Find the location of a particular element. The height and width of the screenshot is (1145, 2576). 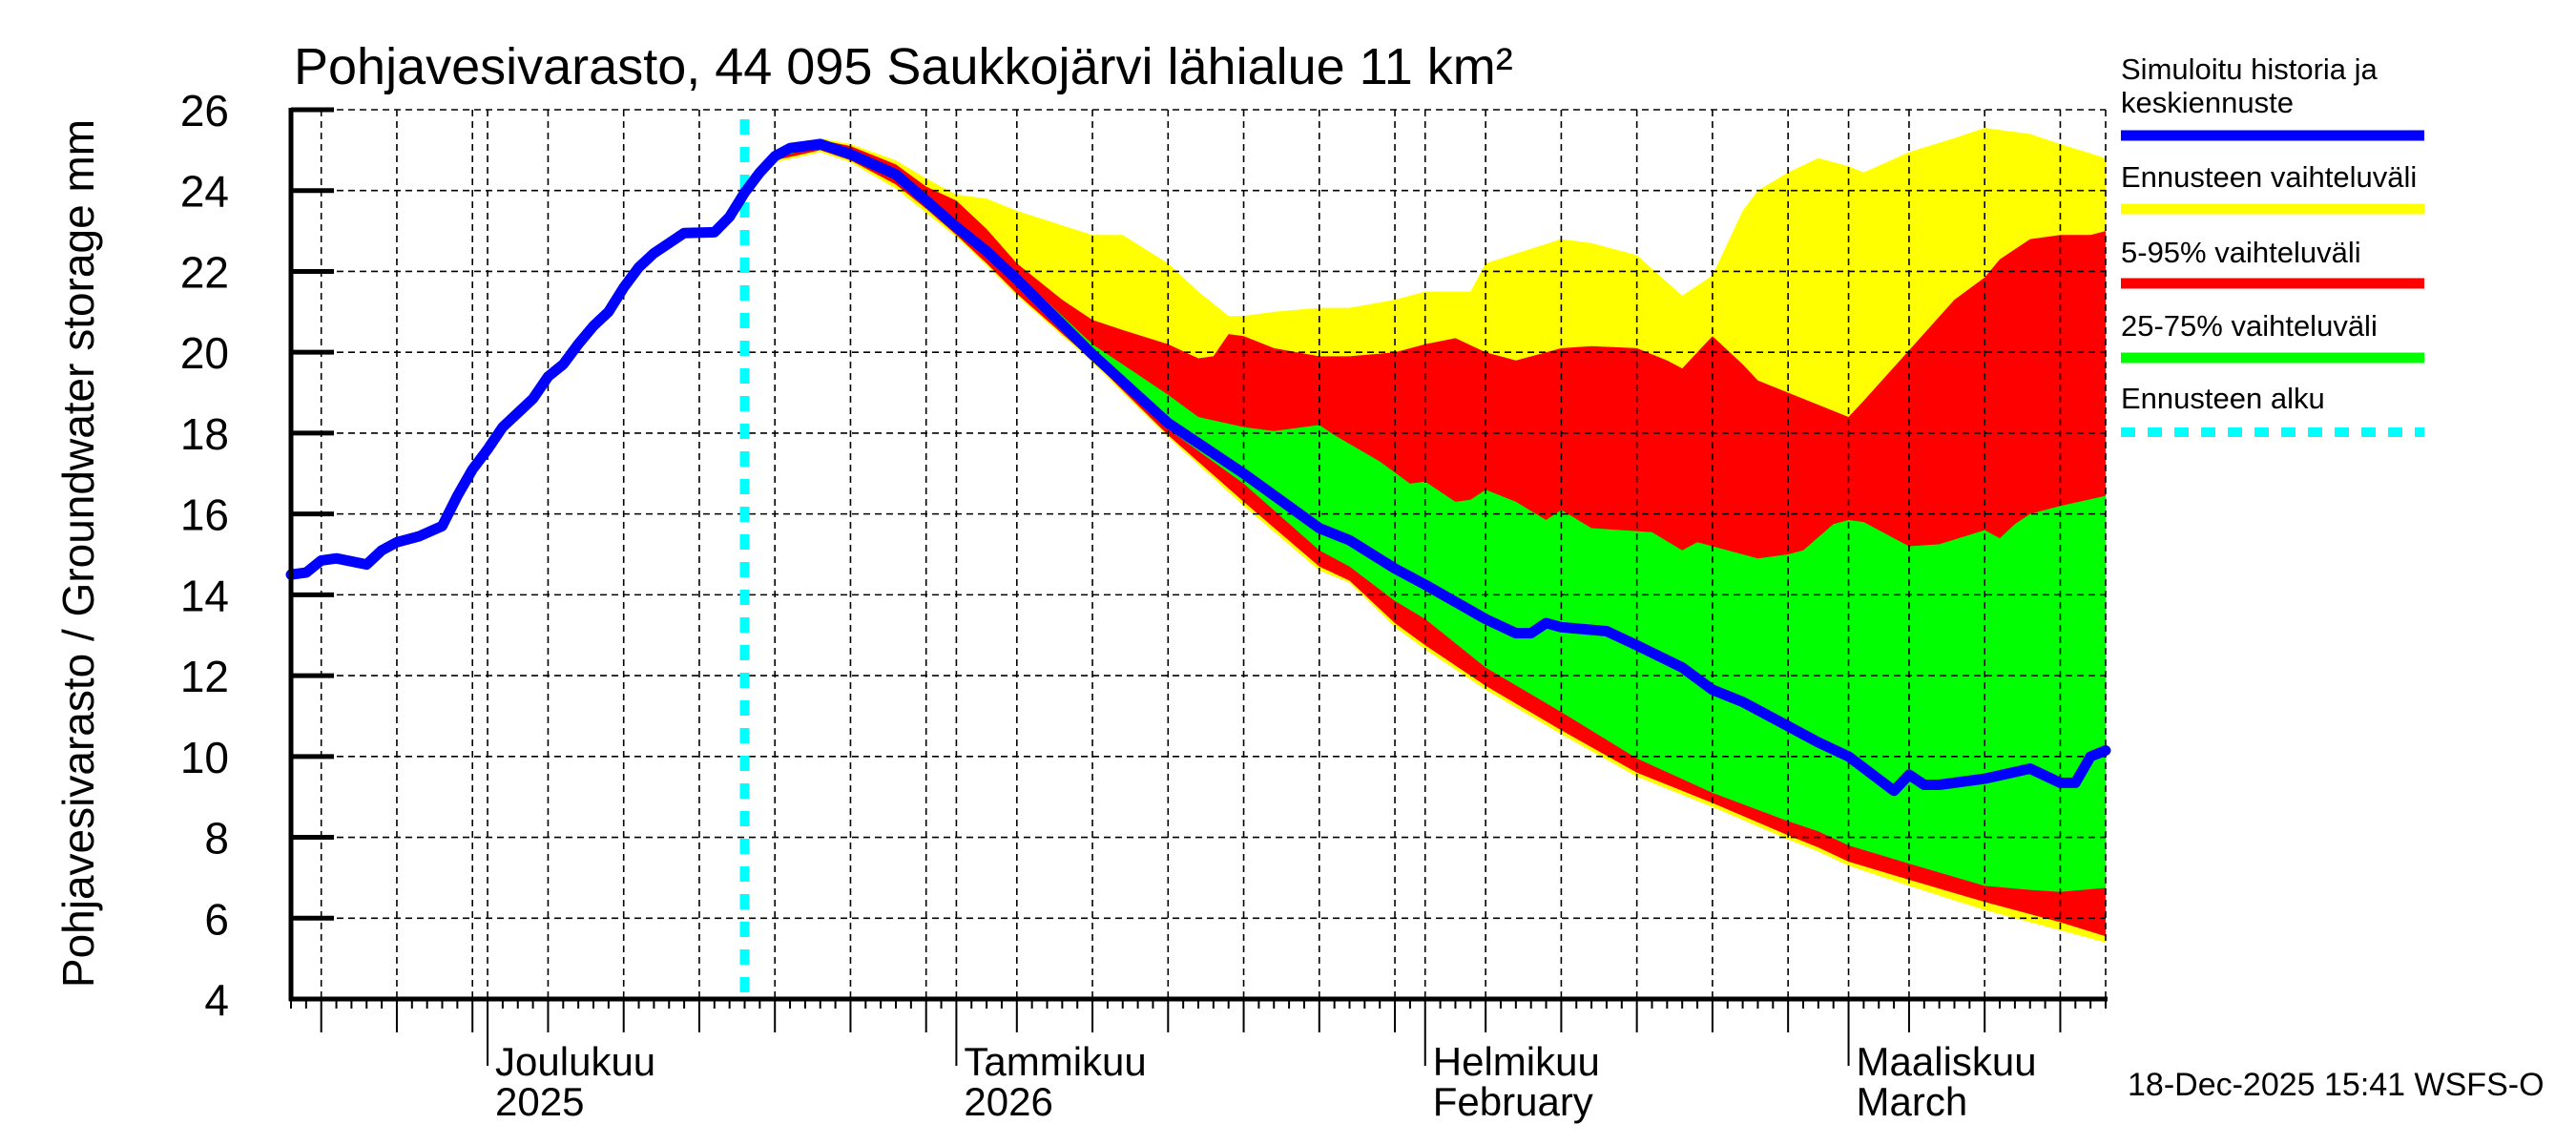

month-sublabel: February is located at coordinates (1513, 1101).